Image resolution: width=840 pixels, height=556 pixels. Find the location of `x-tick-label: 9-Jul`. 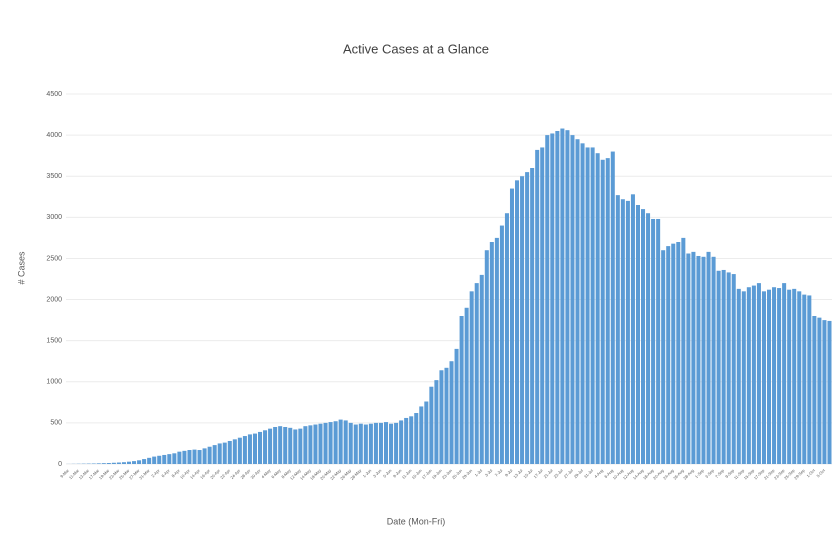

x-tick-label: 9-Jul is located at coordinates (509, 473).